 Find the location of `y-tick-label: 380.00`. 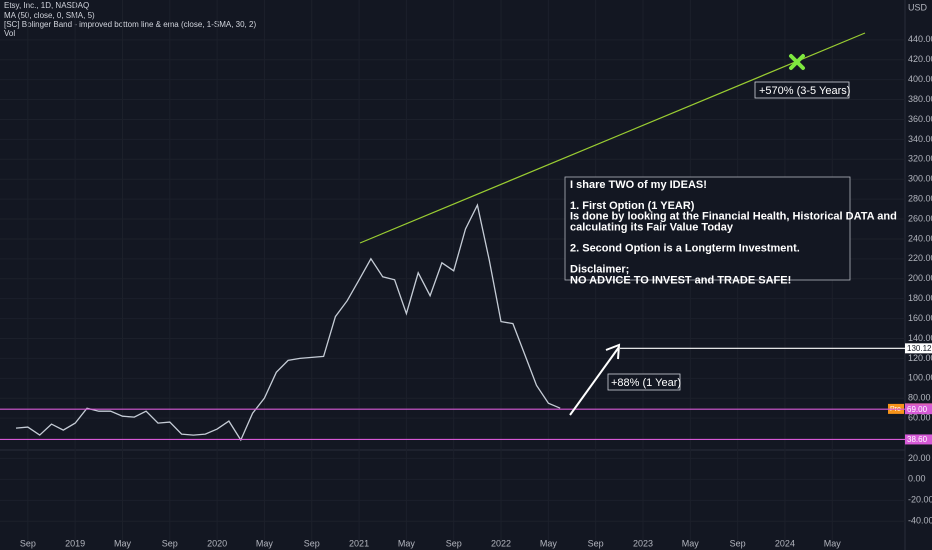

y-tick-label: 380.00 is located at coordinates (920, 99).